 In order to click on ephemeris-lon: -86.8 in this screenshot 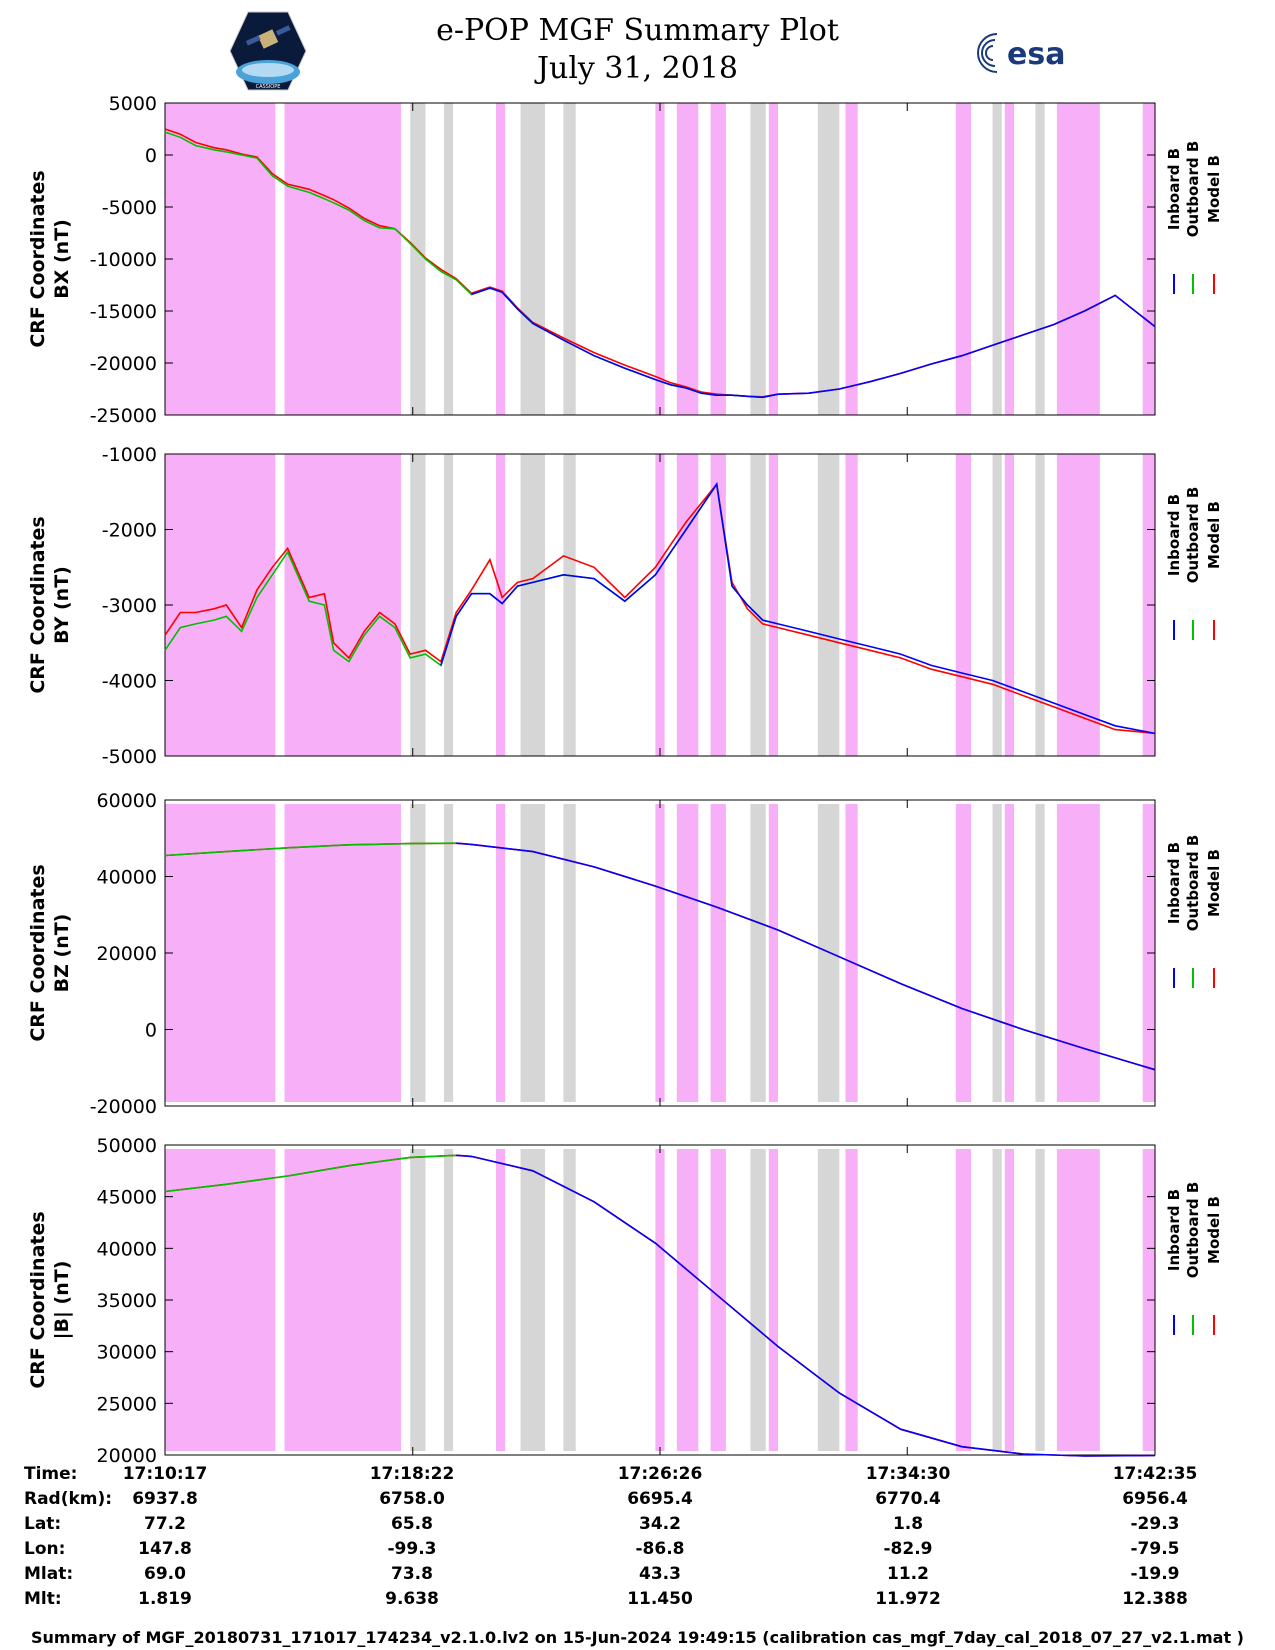, I will do `click(660, 1549)`.